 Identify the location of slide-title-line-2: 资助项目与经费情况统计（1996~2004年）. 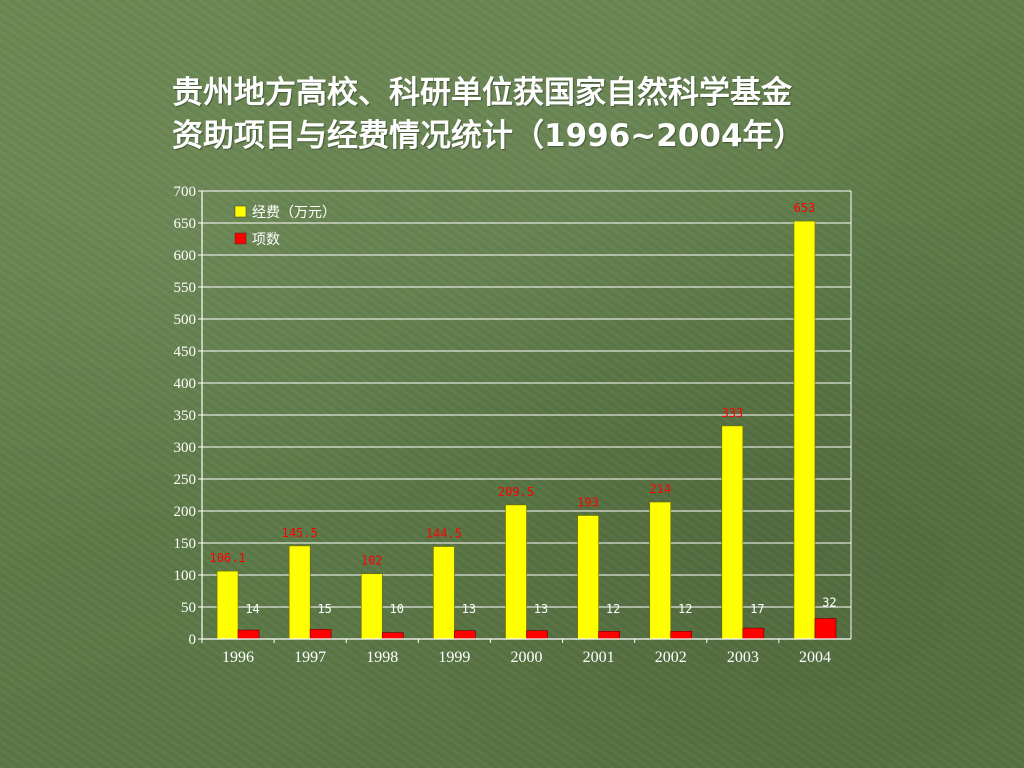
(488, 136).